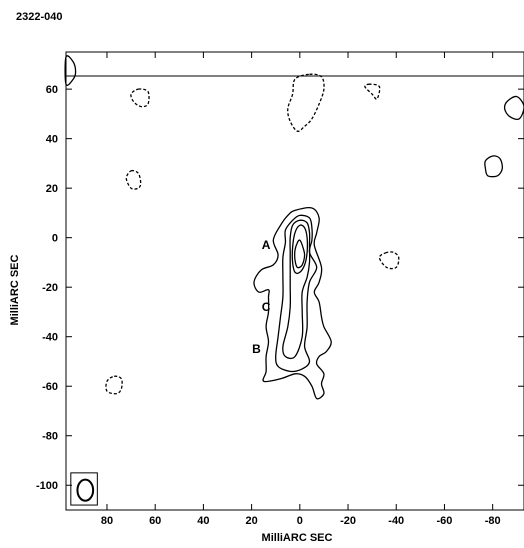  I want to click on beam-indicator, so click(84, 489).